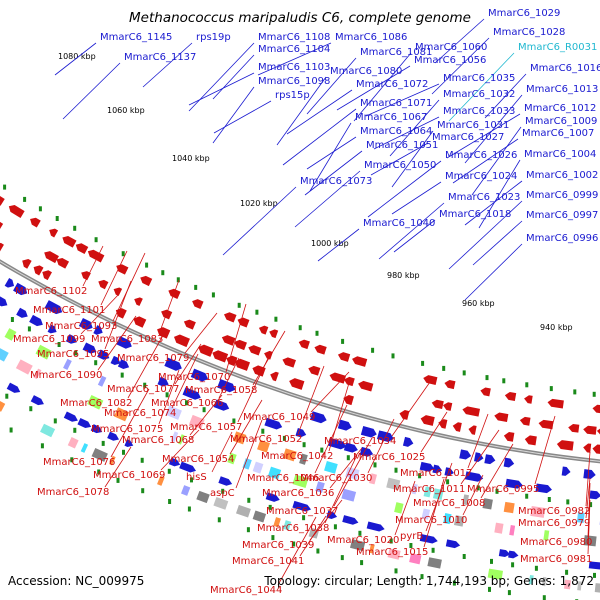  Describe the element at coordinates (206, 427) in the screenshot. I see `feature-label: MmarC6_1057` at that location.